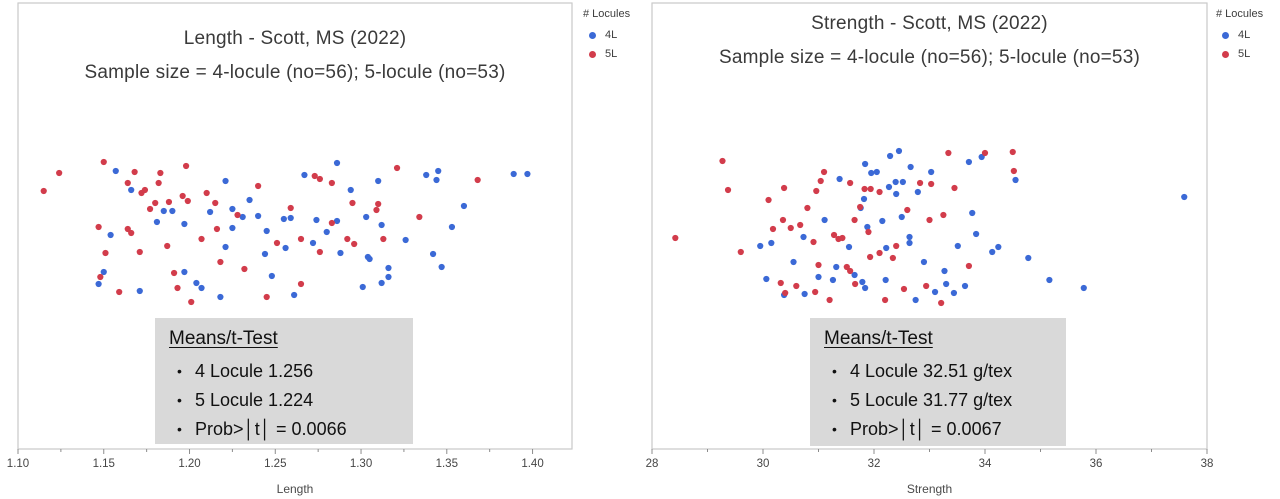 This screenshot has height=499, width=1280. Describe the element at coordinates (295, 489) in the screenshot. I see `x-axis-title: Length` at that location.